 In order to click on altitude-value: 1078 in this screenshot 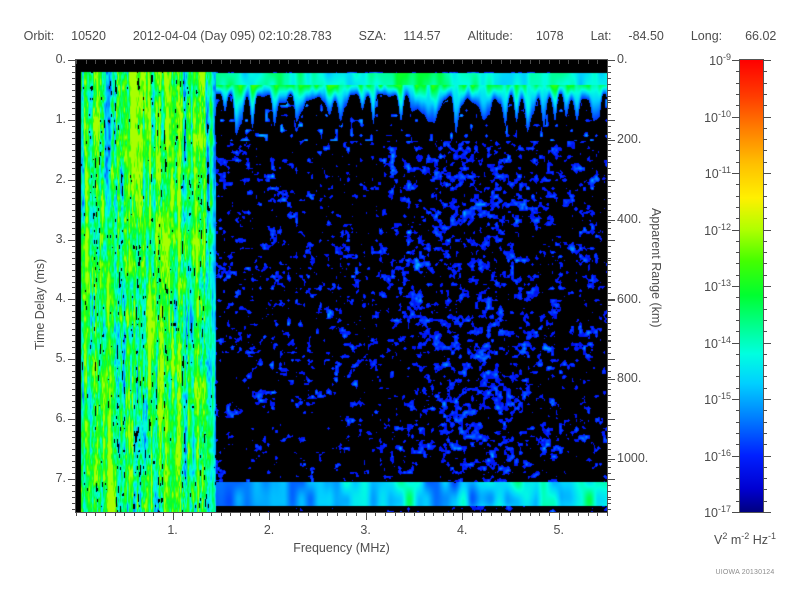, I will do `click(549, 36)`.